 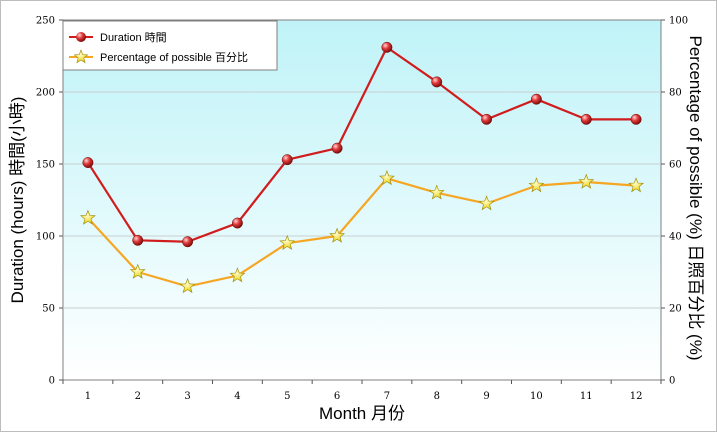 I want to click on x-tick-label: 2, so click(x=138, y=396).